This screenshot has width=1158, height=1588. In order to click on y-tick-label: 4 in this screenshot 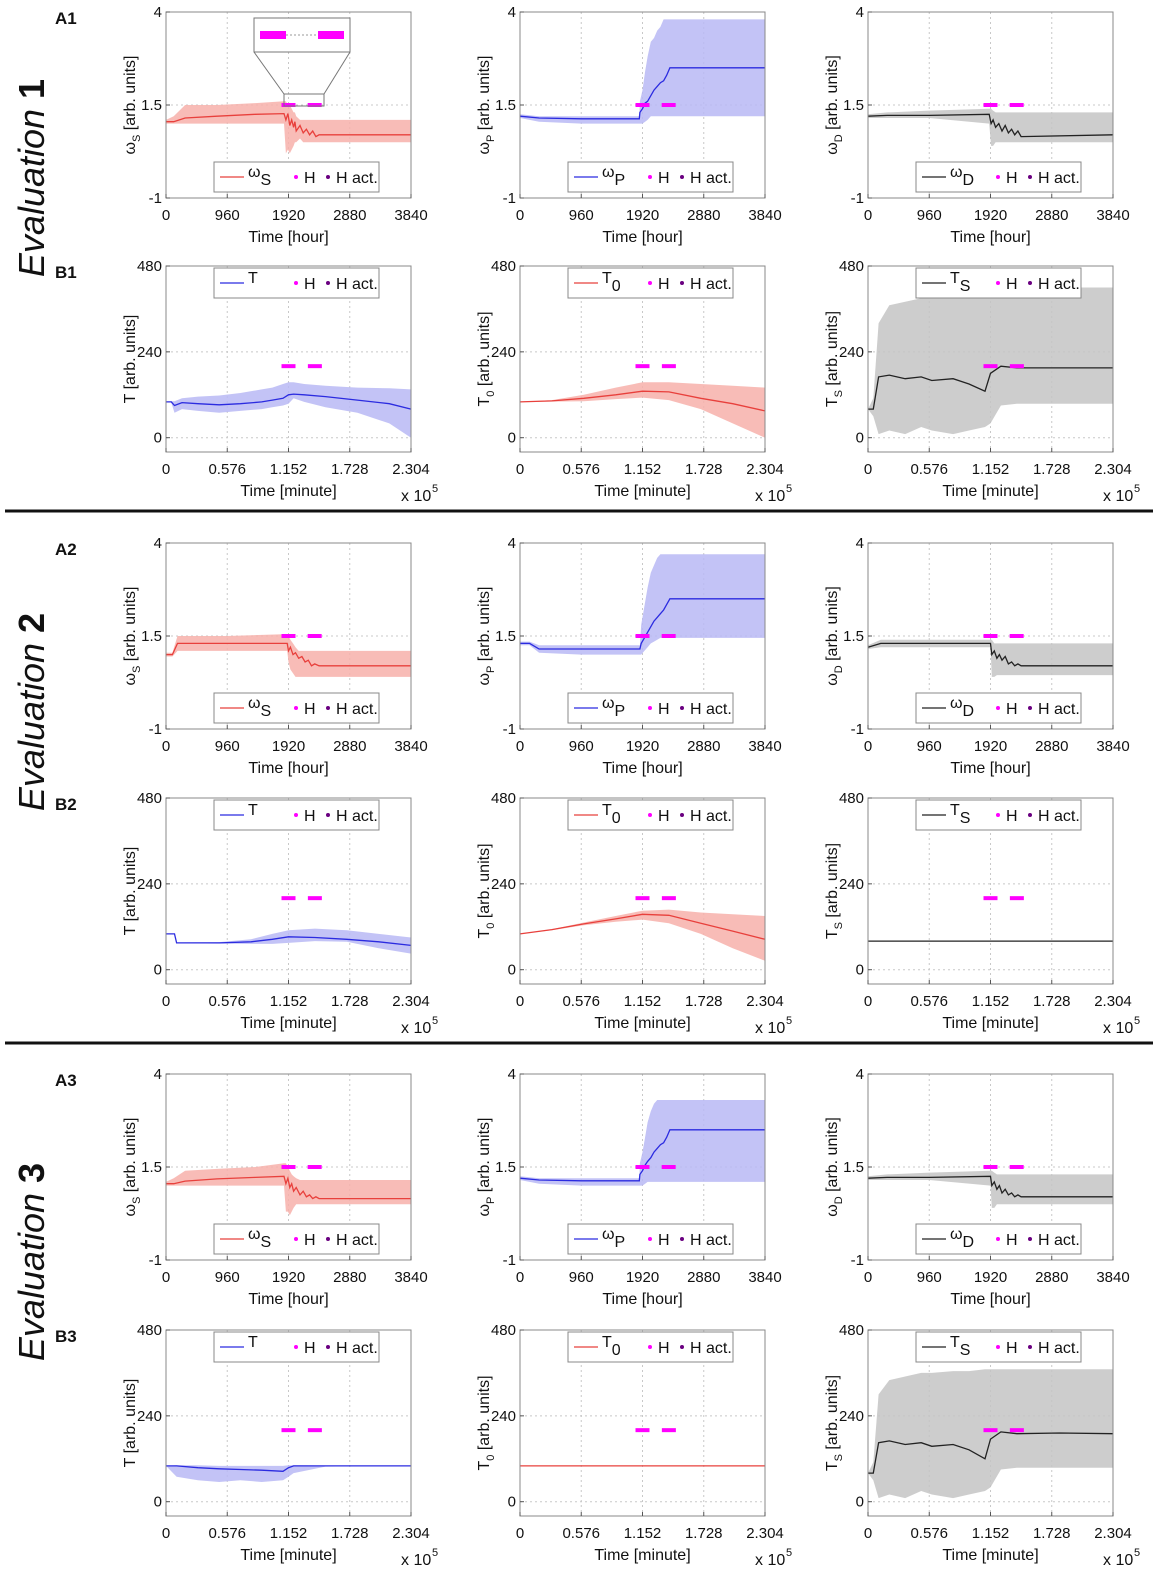, I will do `click(860, 543)`.